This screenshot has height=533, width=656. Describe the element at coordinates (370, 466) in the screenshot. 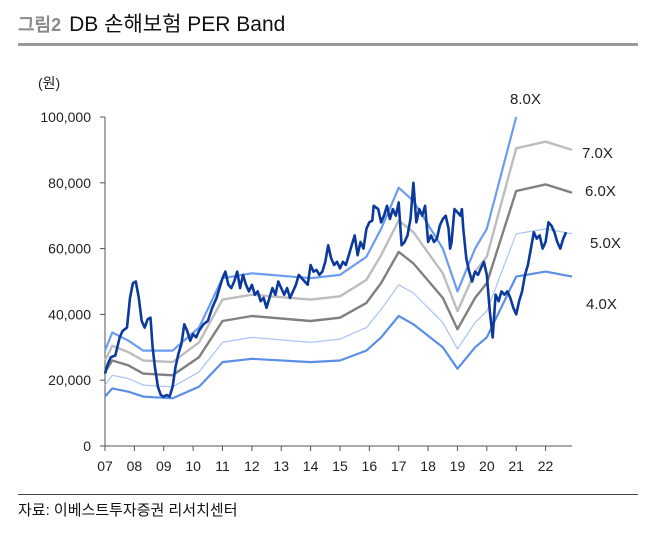

I see `x-tick-label: 16` at that location.